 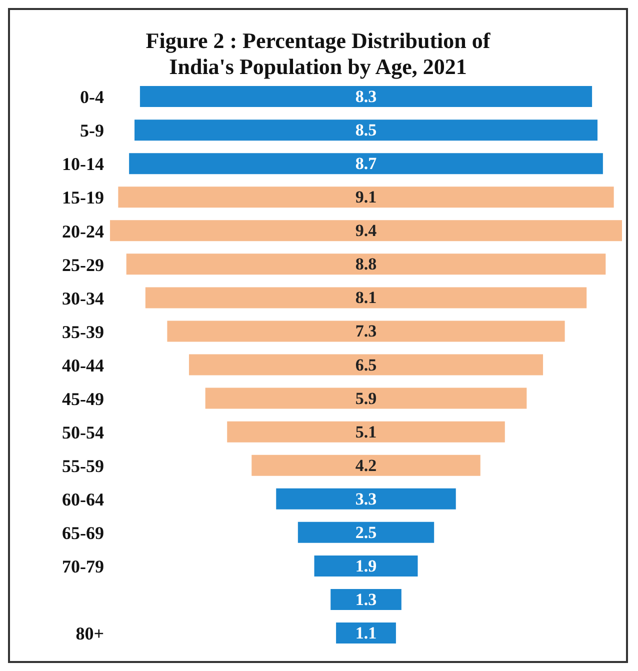 What do you see at coordinates (366, 566) in the screenshot?
I see `data-label: 1.9` at bounding box center [366, 566].